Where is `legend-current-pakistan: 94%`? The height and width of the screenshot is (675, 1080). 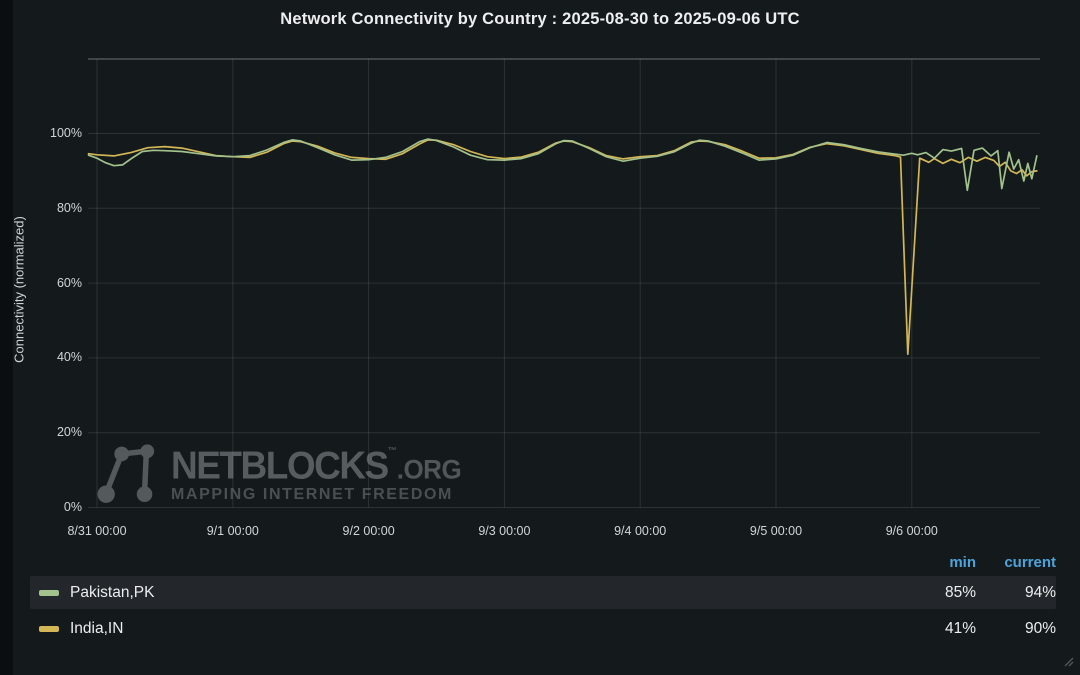
legend-current-pakistan: 94% is located at coordinates (1040, 592).